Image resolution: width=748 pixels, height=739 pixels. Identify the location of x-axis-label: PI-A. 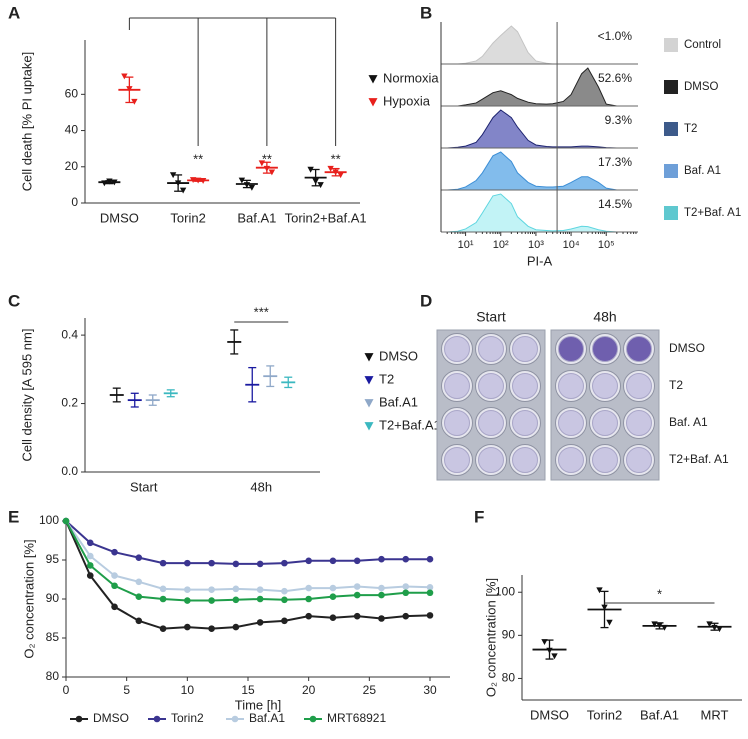
(540, 260).